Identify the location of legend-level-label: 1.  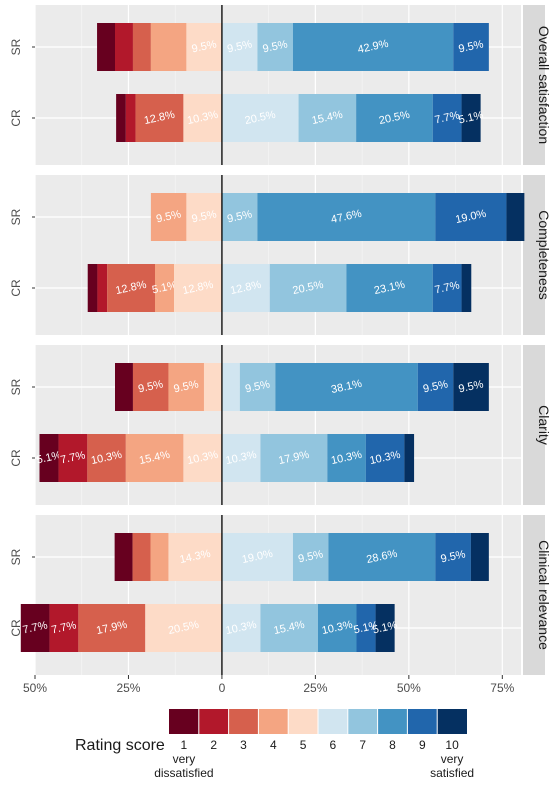
(184, 745).